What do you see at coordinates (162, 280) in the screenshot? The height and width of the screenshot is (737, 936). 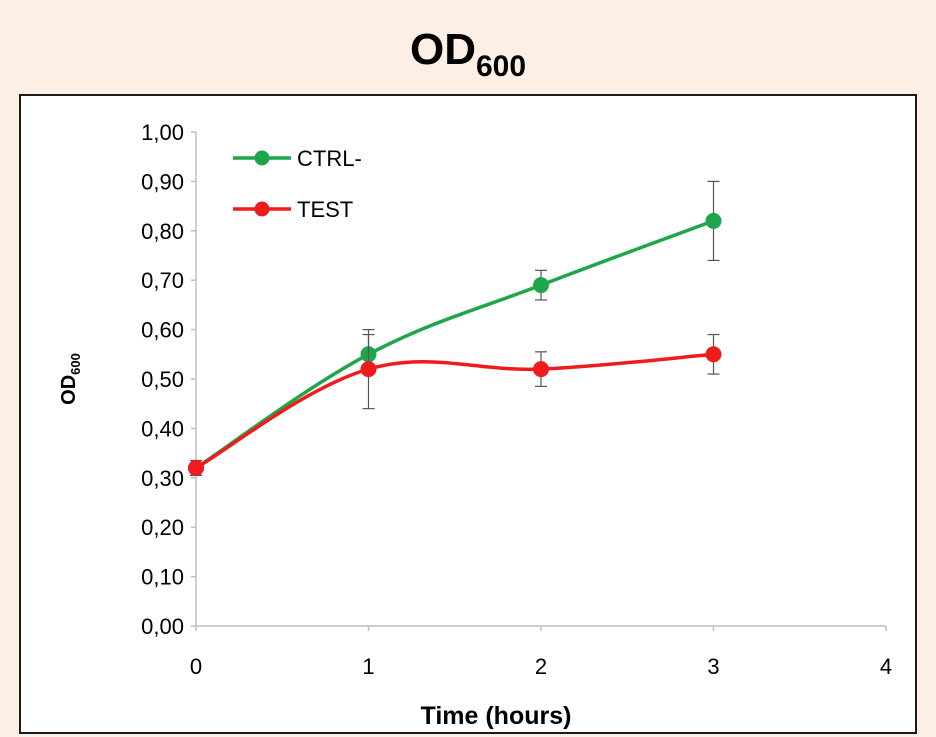 I see `y-tick-label: 0,70` at bounding box center [162, 280].